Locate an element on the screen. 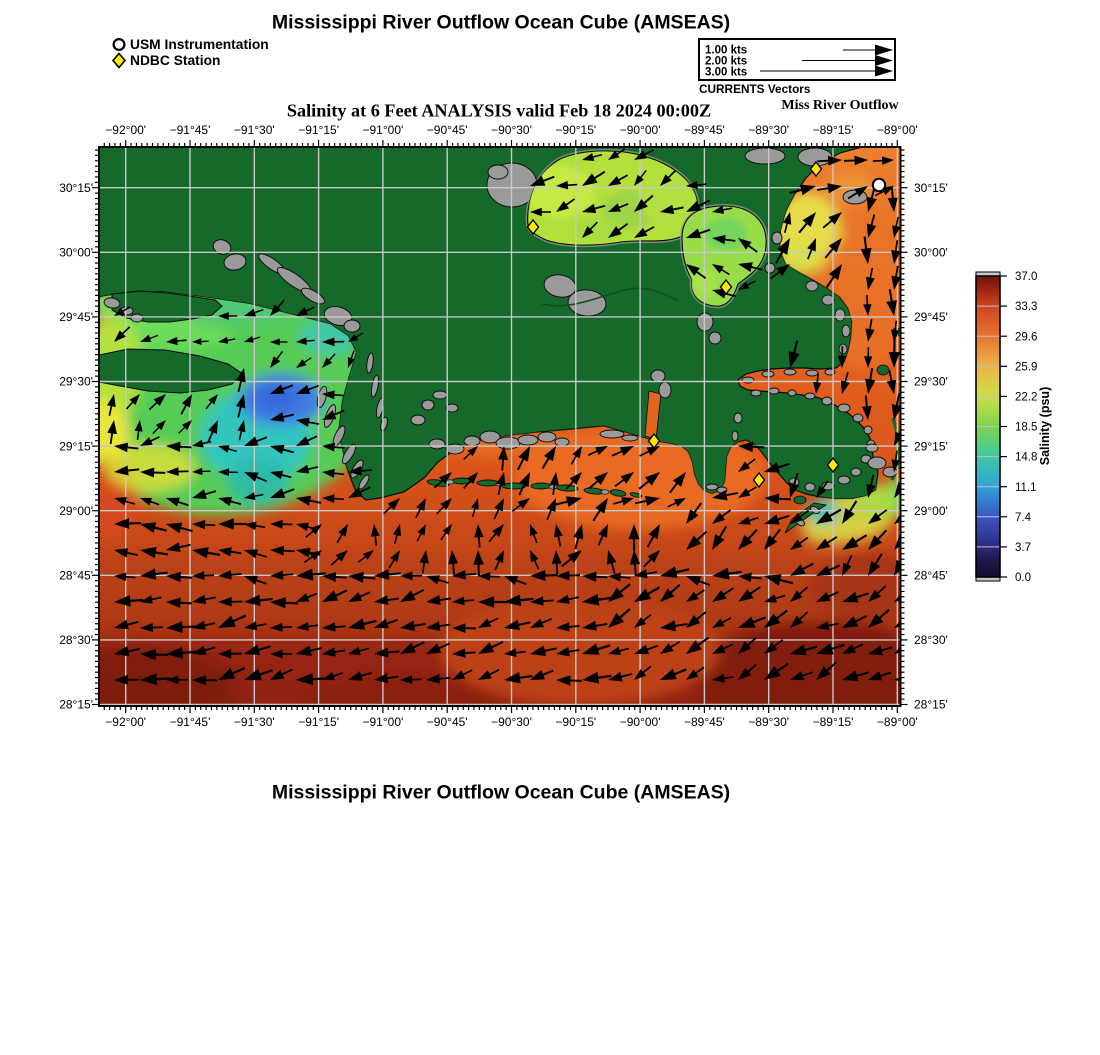 This screenshot has height=1055, width=1100. svg-text: 37.0 is located at coordinates (1026, 277).